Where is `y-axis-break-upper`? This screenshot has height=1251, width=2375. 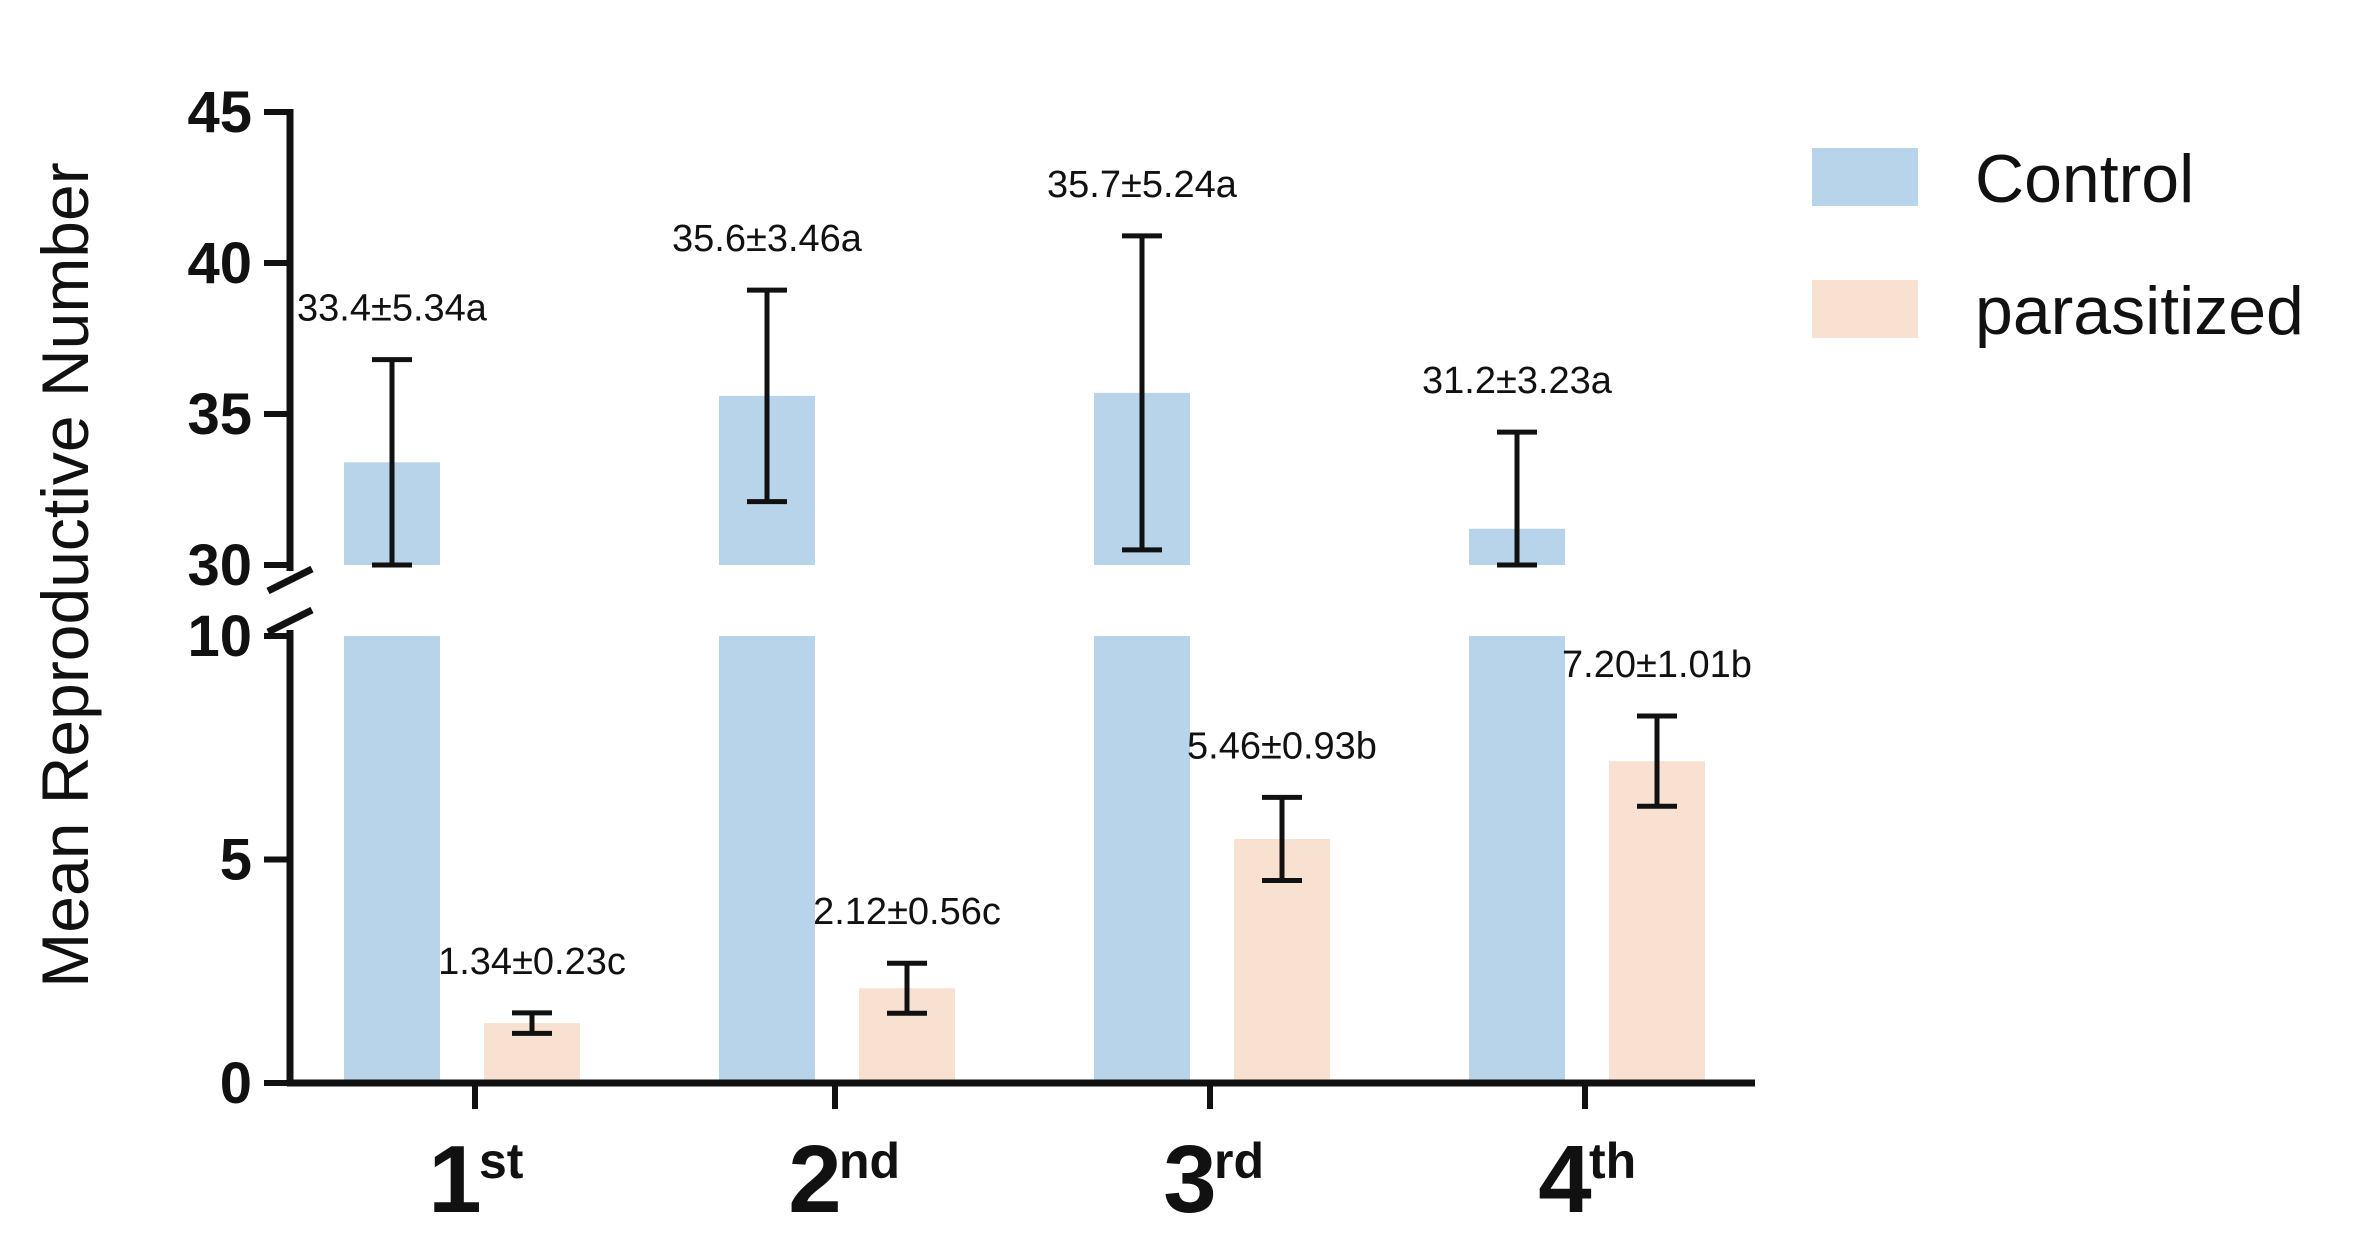 y-axis-break-upper is located at coordinates (290, 580).